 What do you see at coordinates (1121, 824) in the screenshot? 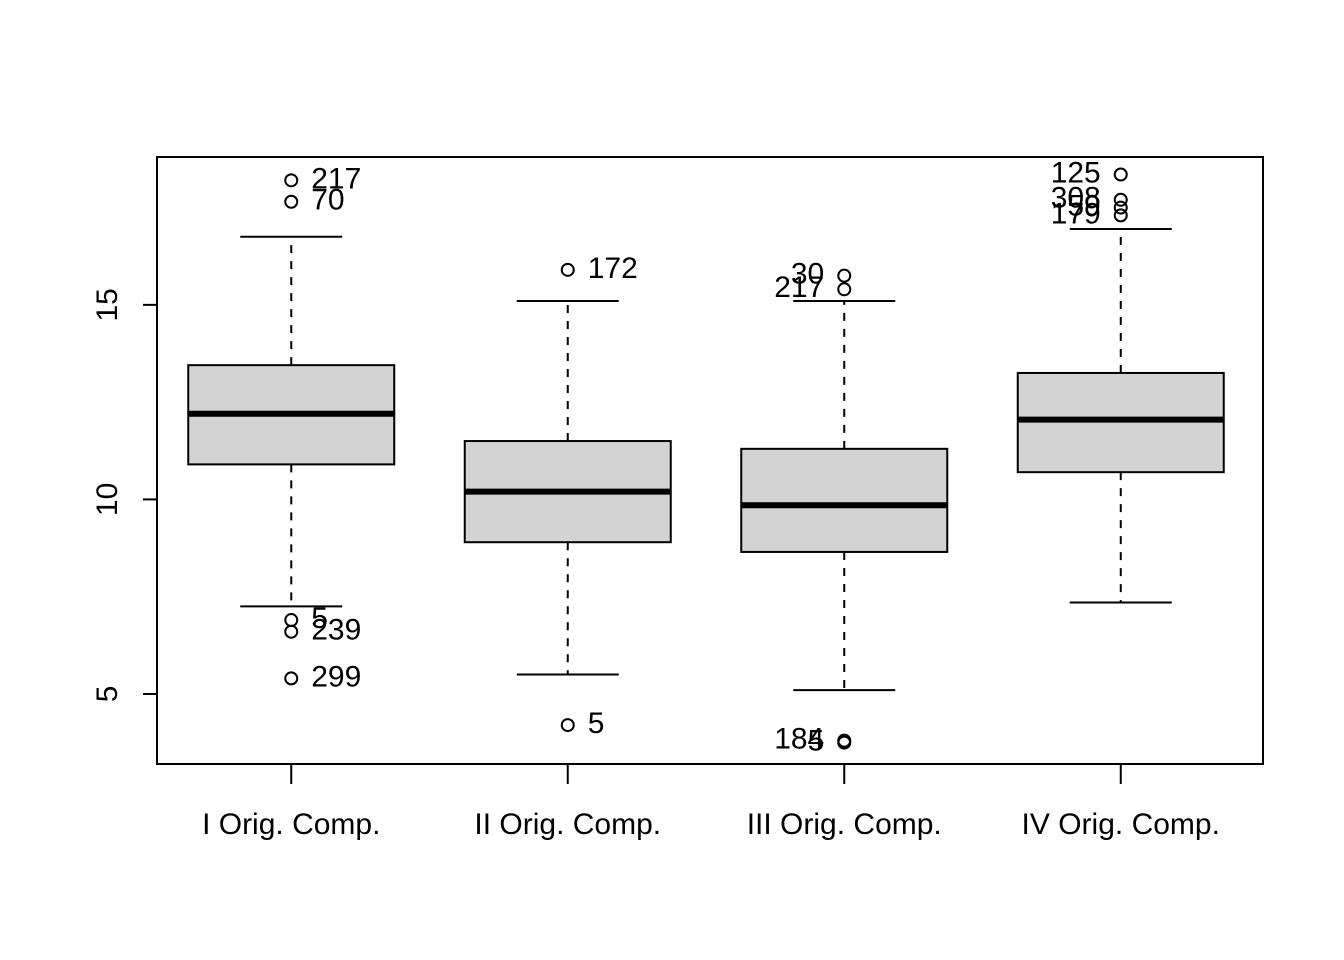
I see `x-tick-label: IV Orig. Comp.` at bounding box center [1121, 824].